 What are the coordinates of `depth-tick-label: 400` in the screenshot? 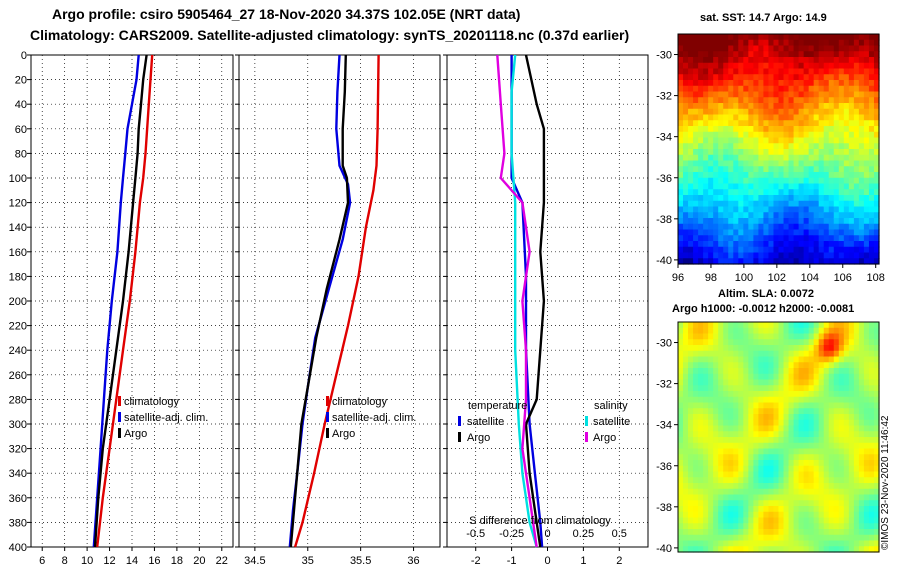 It's located at (18, 548).